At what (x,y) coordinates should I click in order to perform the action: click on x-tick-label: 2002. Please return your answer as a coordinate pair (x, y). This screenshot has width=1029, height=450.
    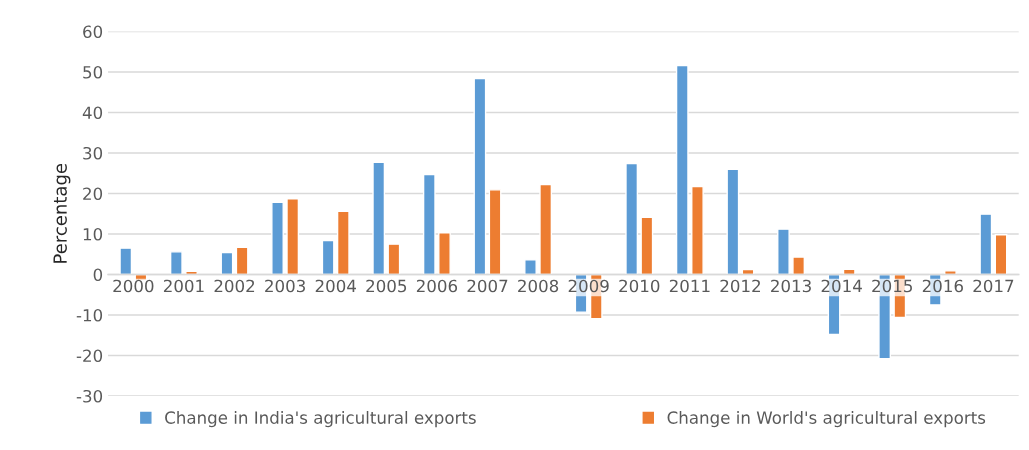
    Looking at the image, I should click on (234, 286).